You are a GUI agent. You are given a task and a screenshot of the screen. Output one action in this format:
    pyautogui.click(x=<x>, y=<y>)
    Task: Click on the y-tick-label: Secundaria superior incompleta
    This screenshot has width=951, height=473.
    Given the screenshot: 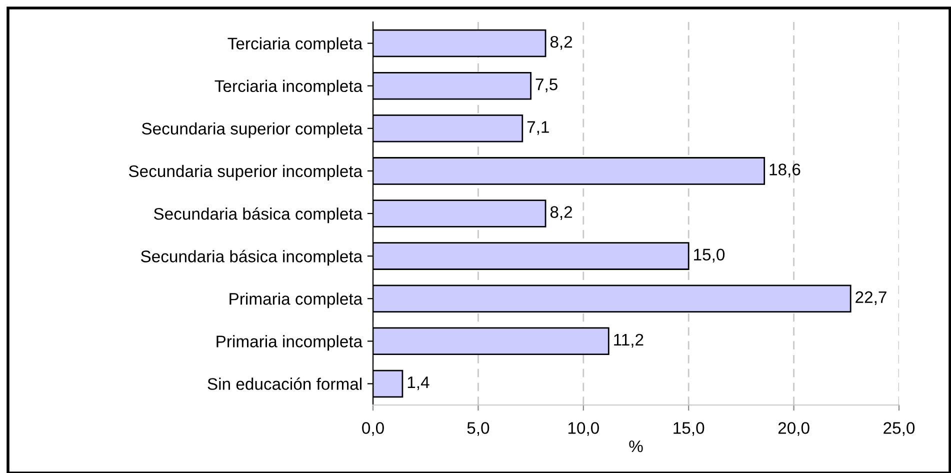 What is the action you would take?
    pyautogui.click(x=245, y=172)
    